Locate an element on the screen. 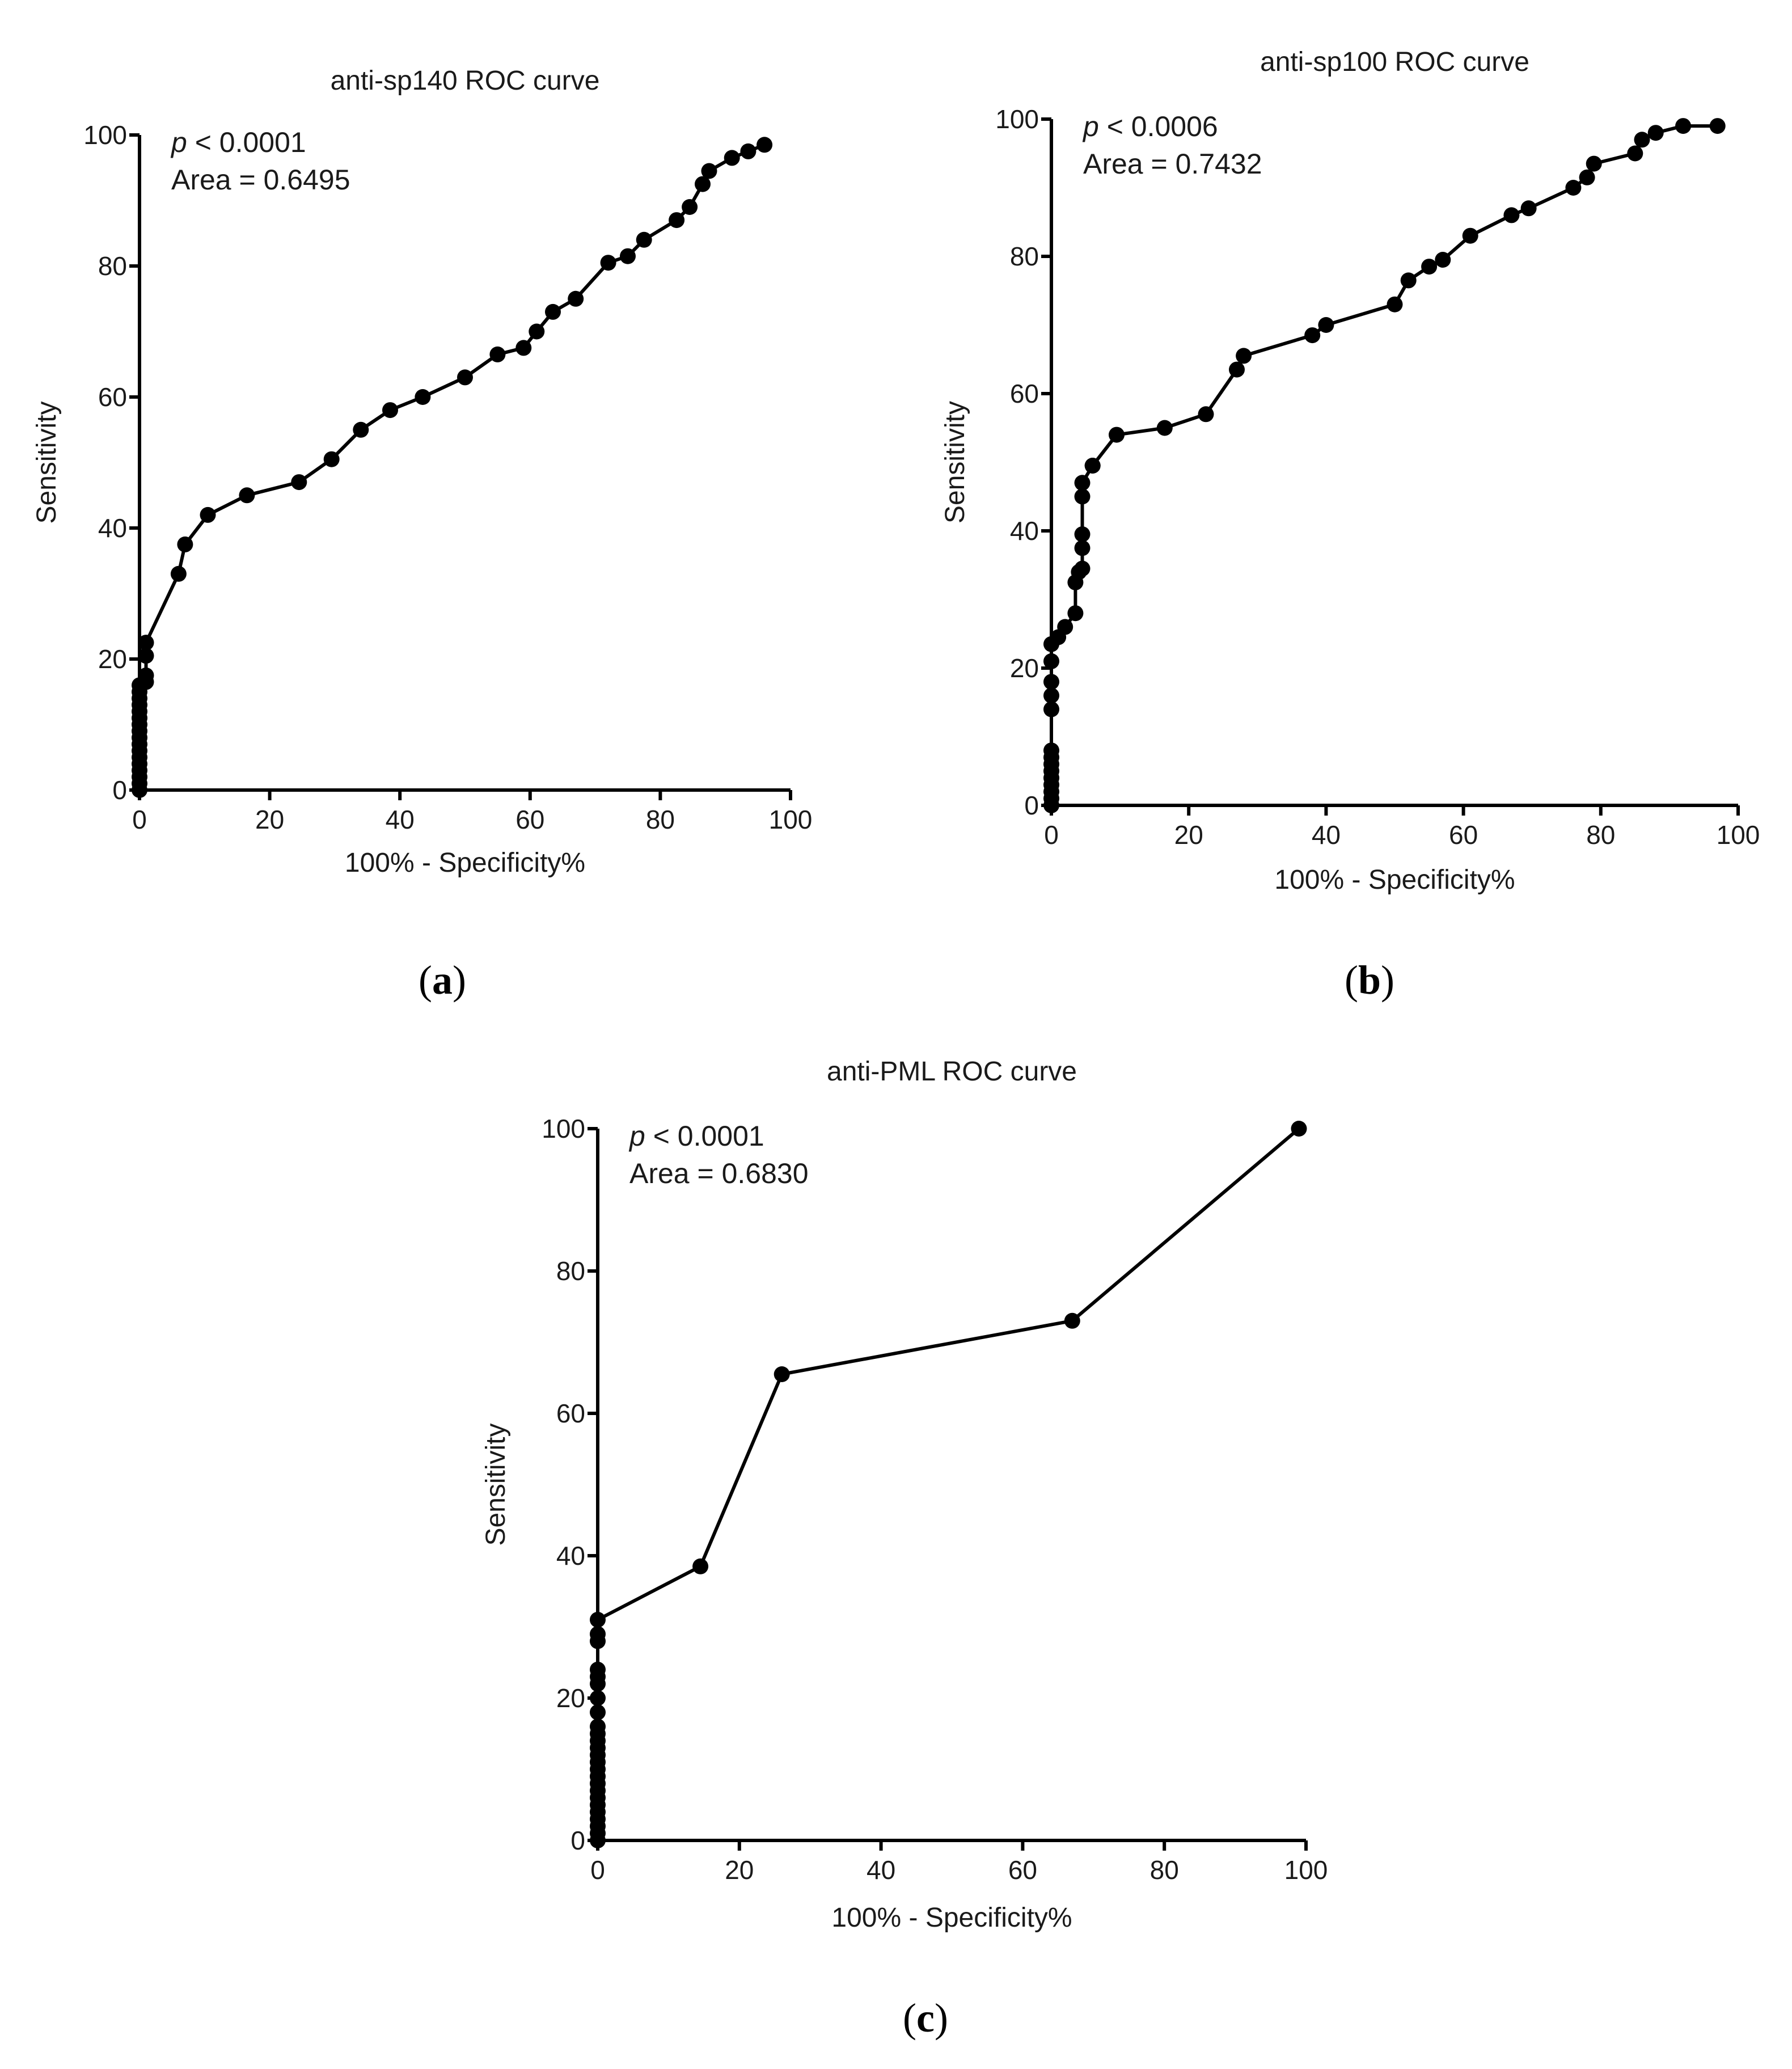  x-tick-label: 20 is located at coordinates (1188, 835).